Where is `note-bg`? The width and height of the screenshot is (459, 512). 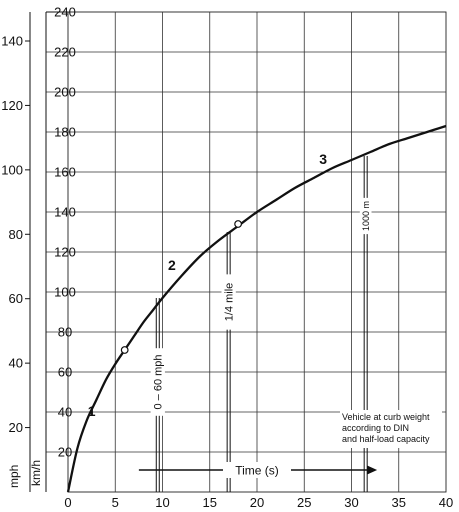
note-bg is located at coordinates (391, 429).